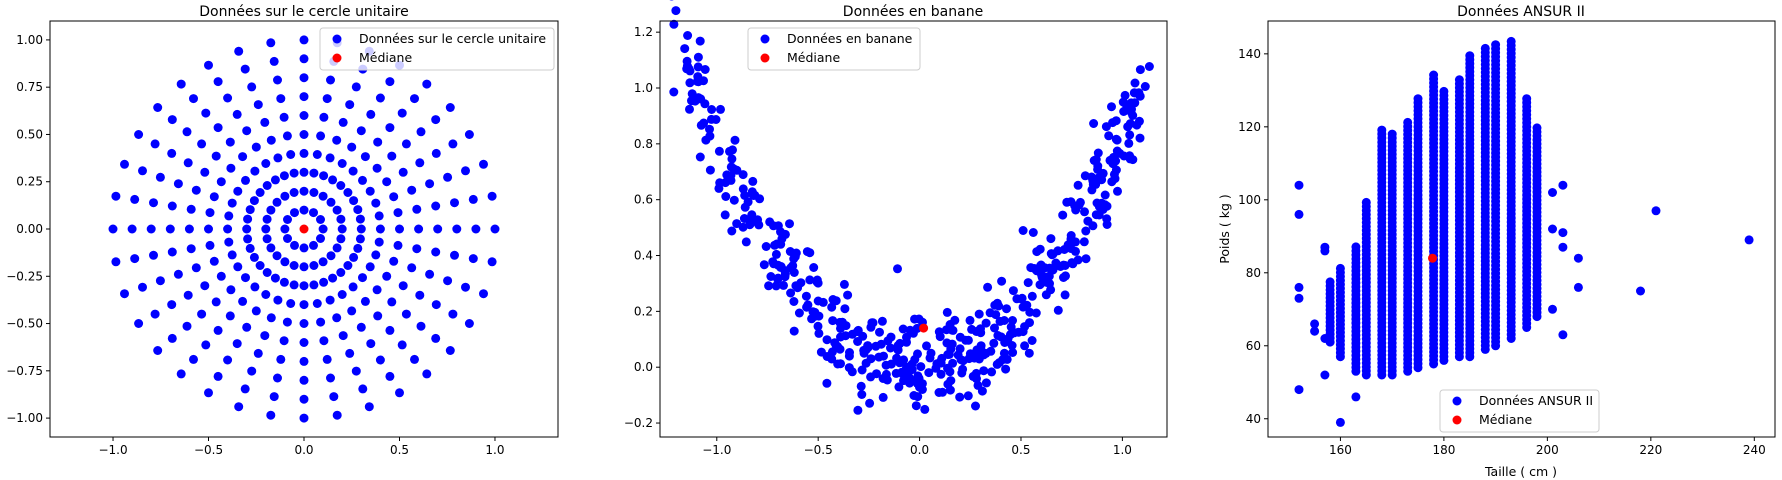 Image resolution: width=1782 pixels, height=480 pixels. I want to click on legend: Données ANSUR II Médiane, so click(1519, 411).